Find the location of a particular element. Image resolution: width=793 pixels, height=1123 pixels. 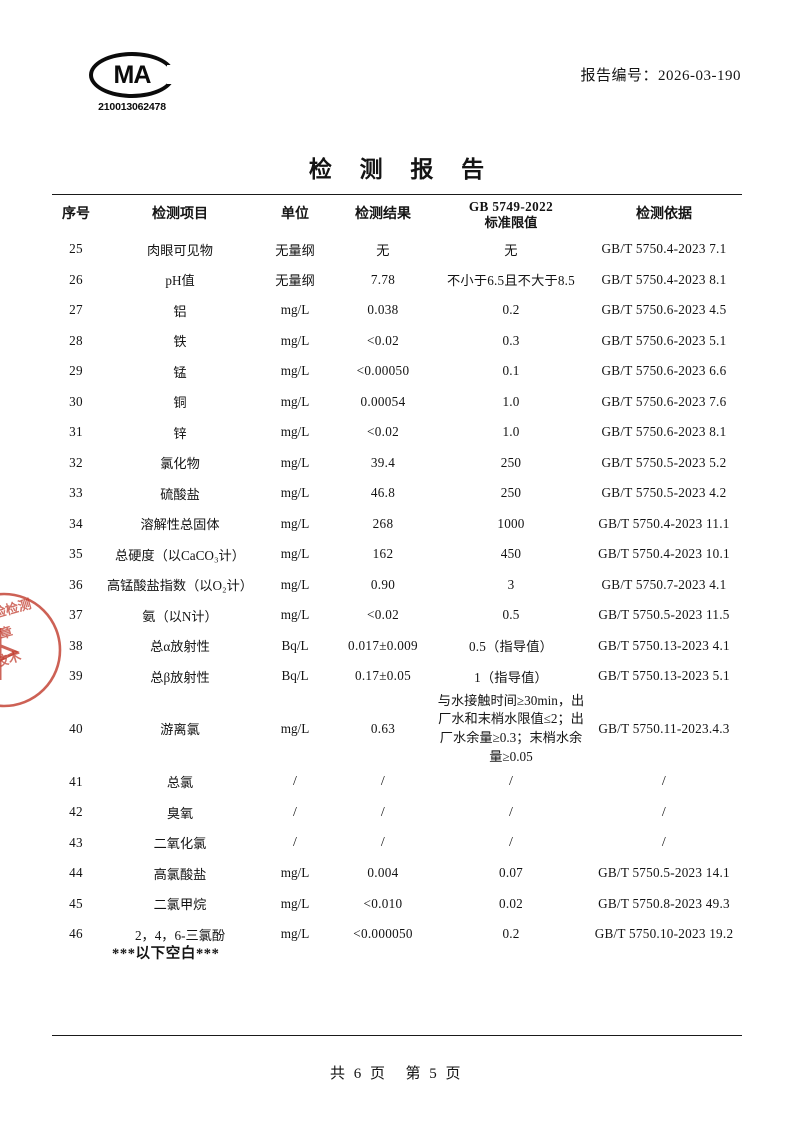

cell-no: 42 is located at coordinates (76, 812).